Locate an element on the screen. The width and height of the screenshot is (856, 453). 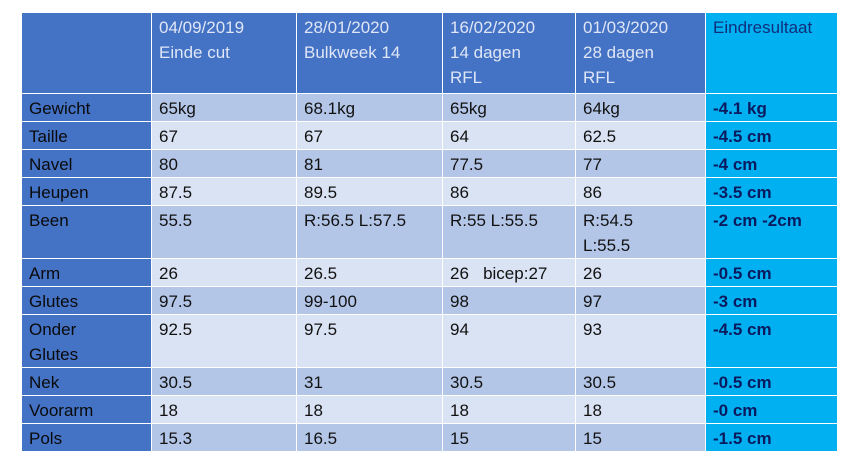
table-cell: 97 is located at coordinates (640, 300).